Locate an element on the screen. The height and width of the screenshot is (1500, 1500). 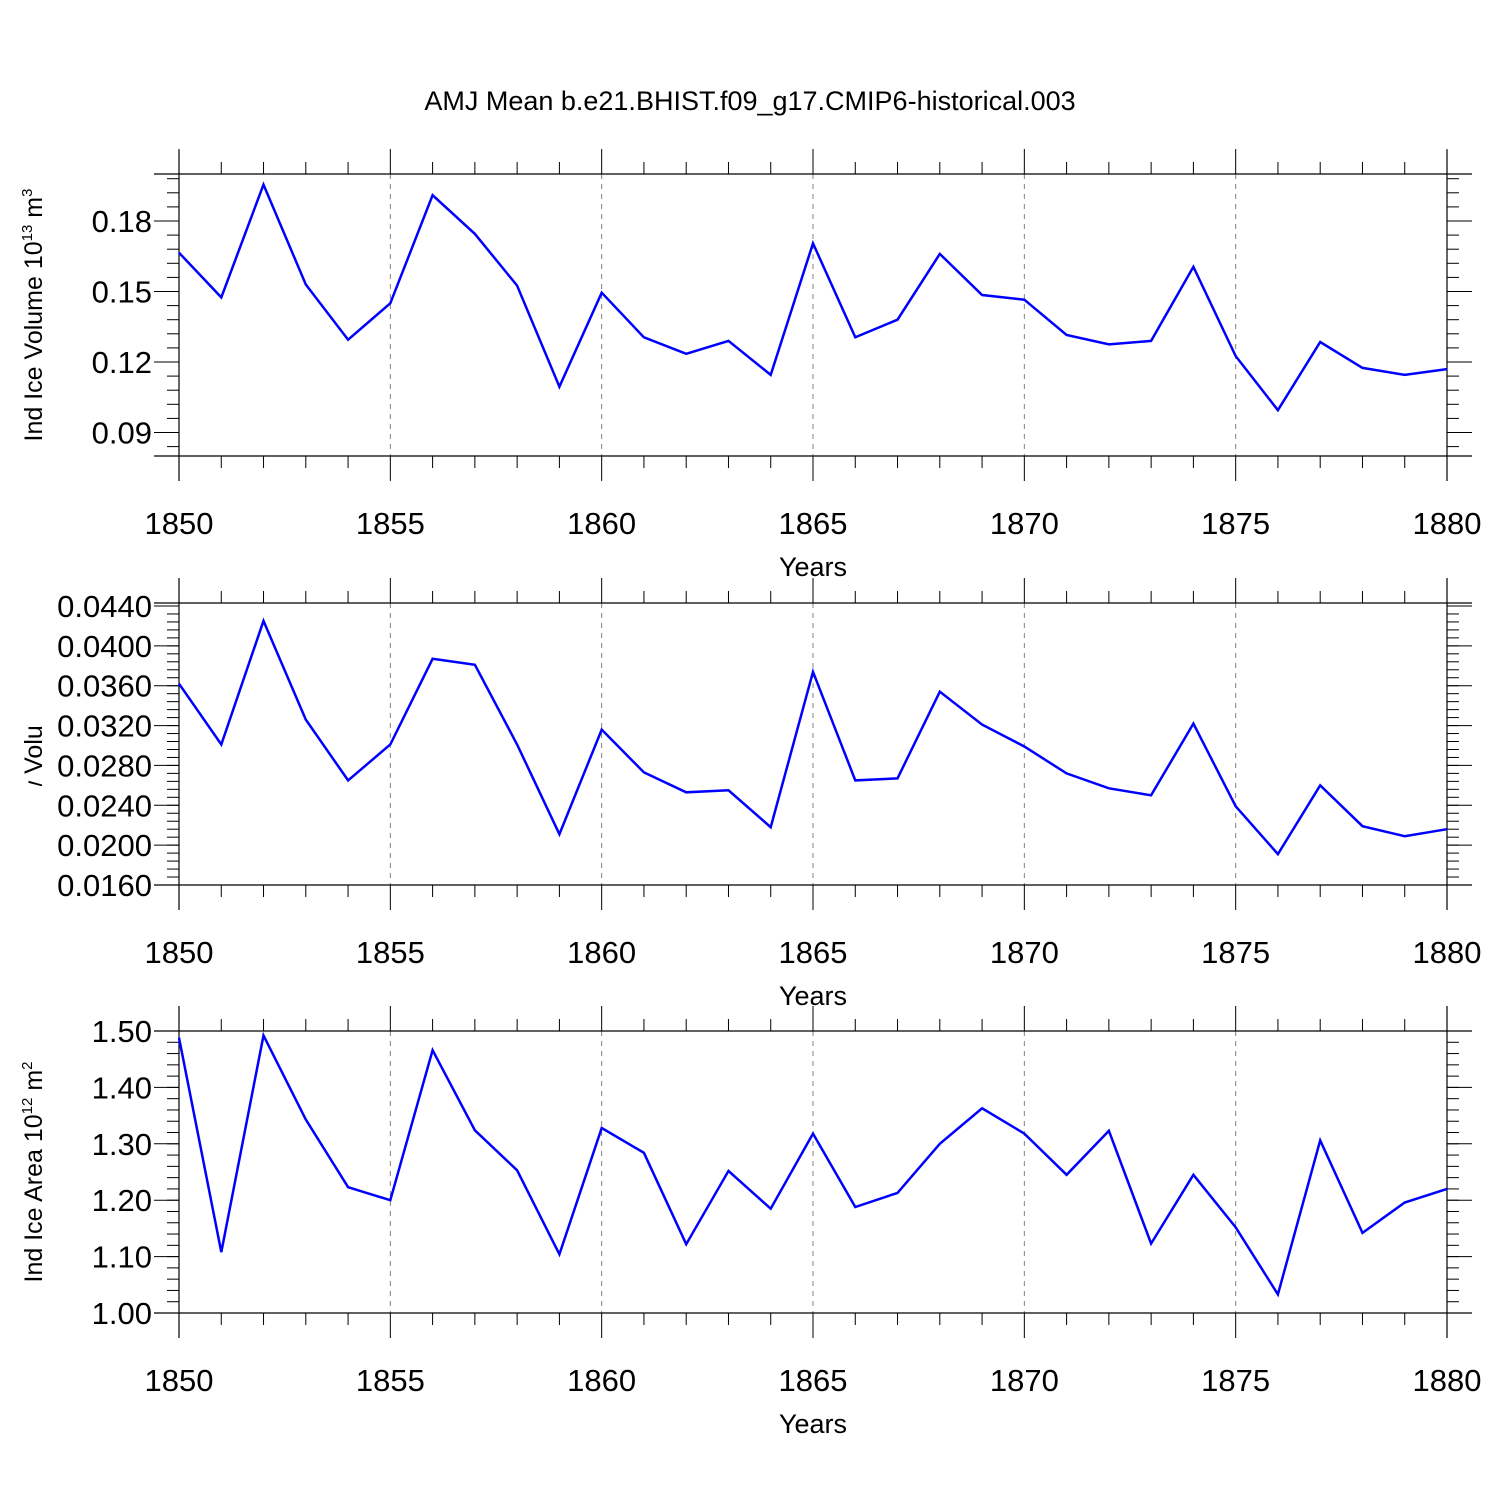
y-tick-label: 0.18 is located at coordinates (122, 221).